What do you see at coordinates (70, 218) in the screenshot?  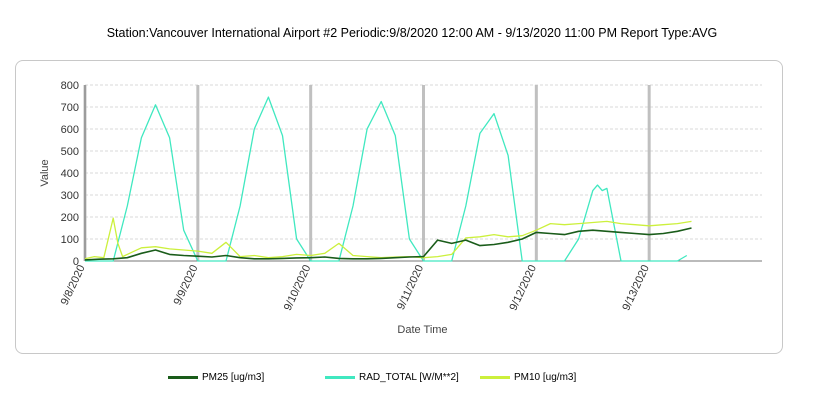 I see `y-tick-label: 200` at bounding box center [70, 218].